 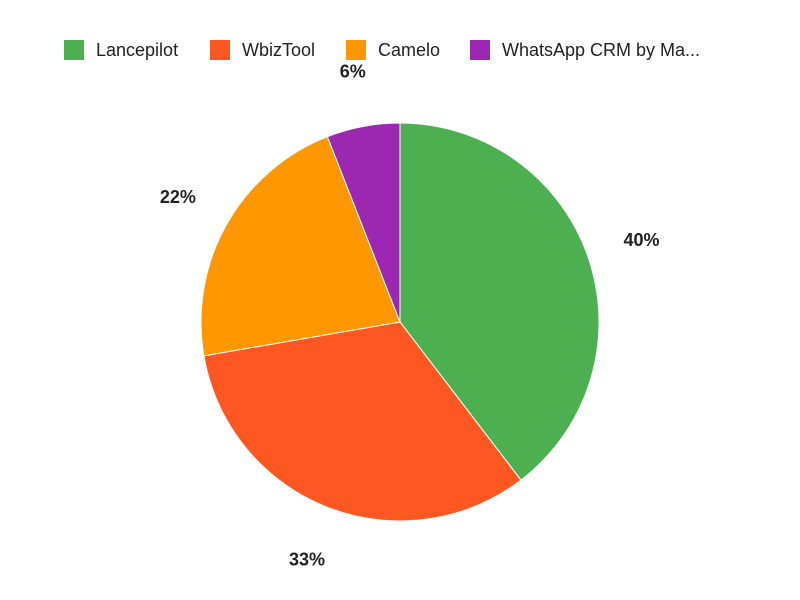 I want to click on legend-item: WbizTool, so click(x=262, y=50).